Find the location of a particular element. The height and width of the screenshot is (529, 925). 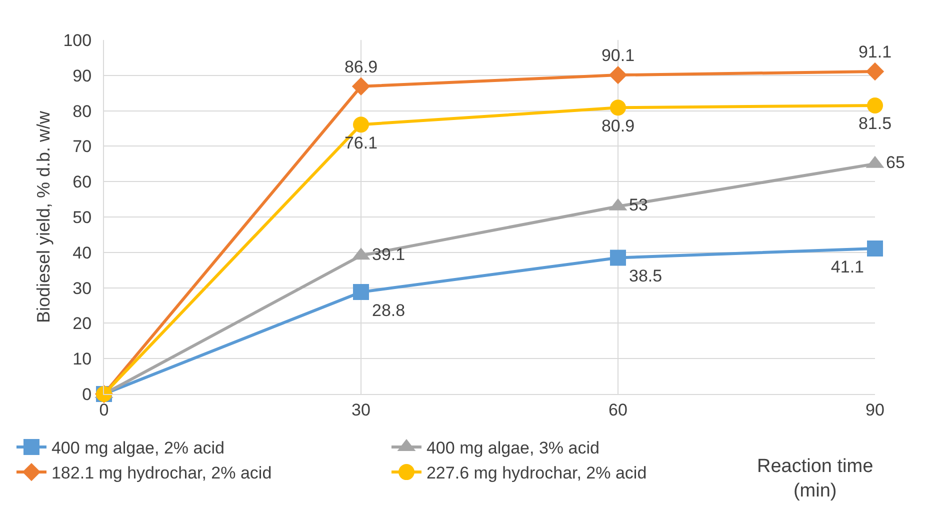

y-tick-label: 90 is located at coordinates (82, 76).